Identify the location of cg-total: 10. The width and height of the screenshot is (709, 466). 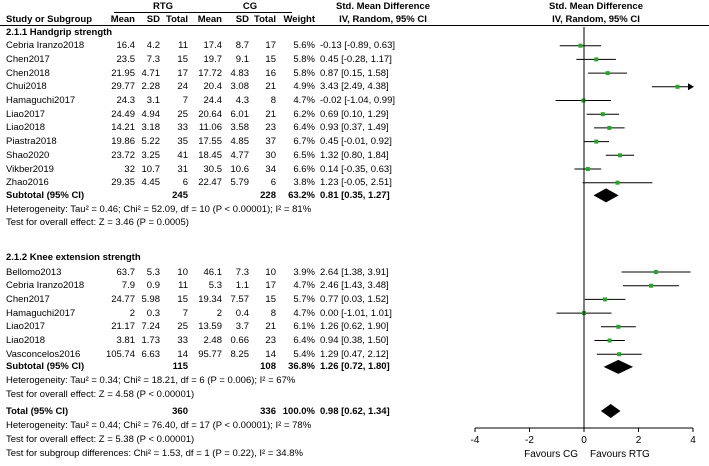
(270, 272).